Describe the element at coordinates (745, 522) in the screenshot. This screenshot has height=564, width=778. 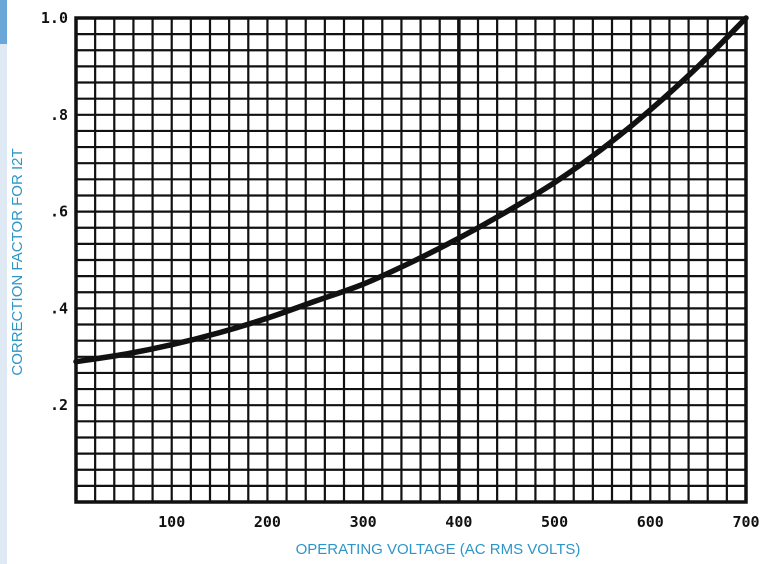
I see `x-tick-label: 700` at that location.